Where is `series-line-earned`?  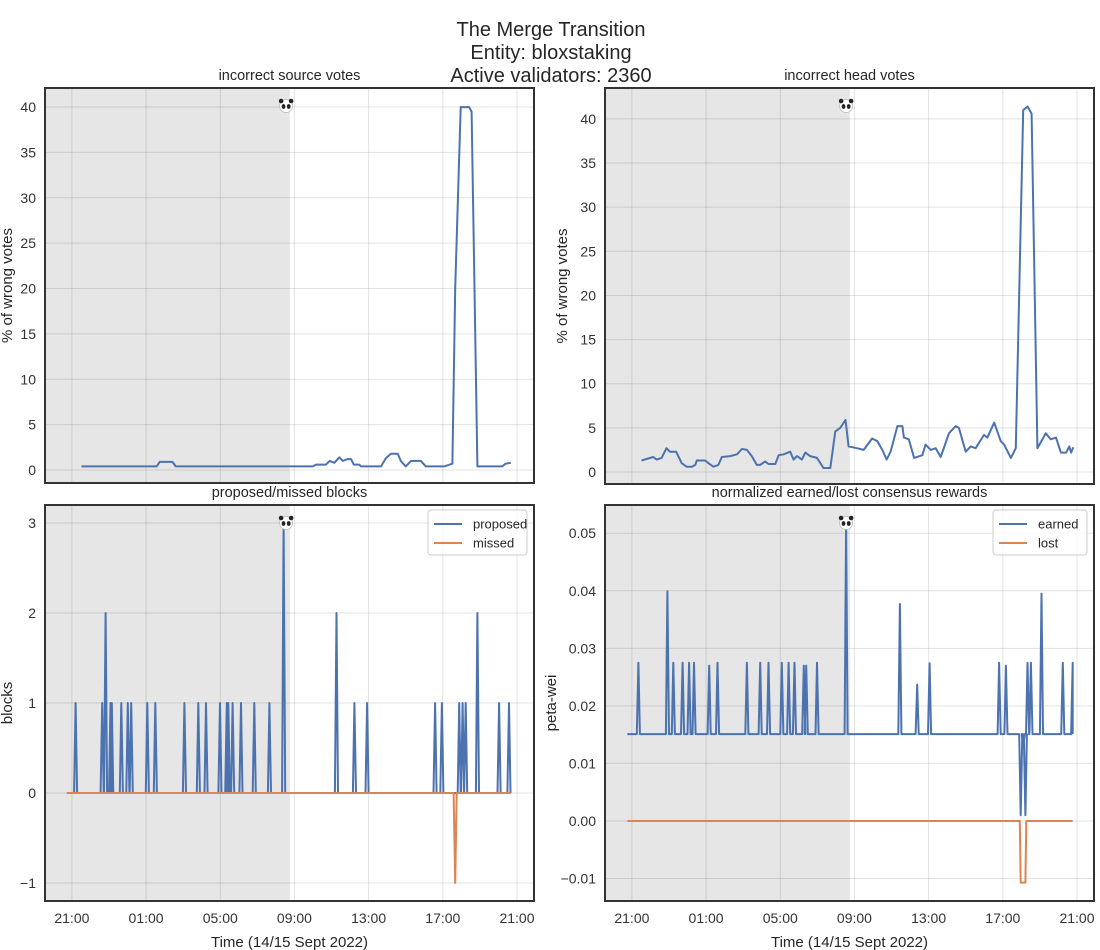 series-line-earned is located at coordinates (850, 670).